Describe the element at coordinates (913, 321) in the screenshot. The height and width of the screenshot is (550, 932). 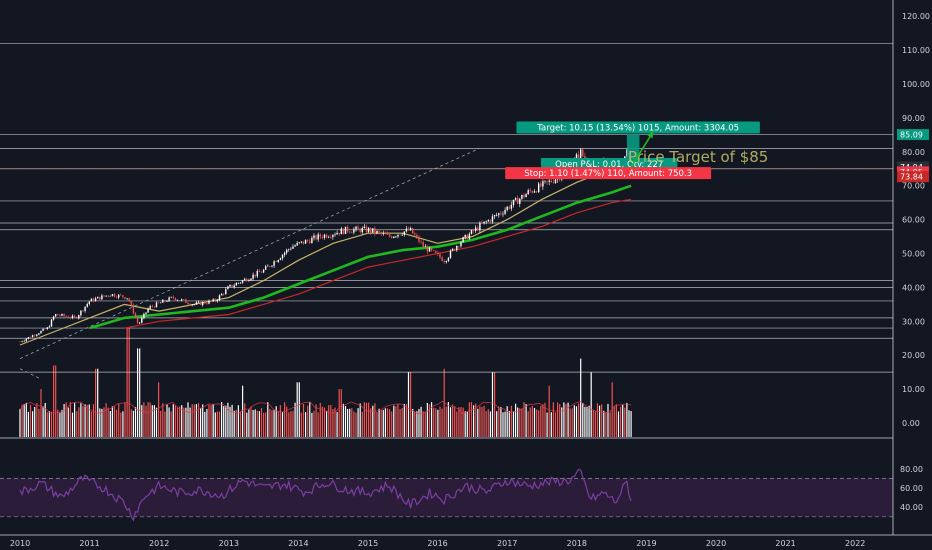
I see `price-tick-label: 30.00` at that location.